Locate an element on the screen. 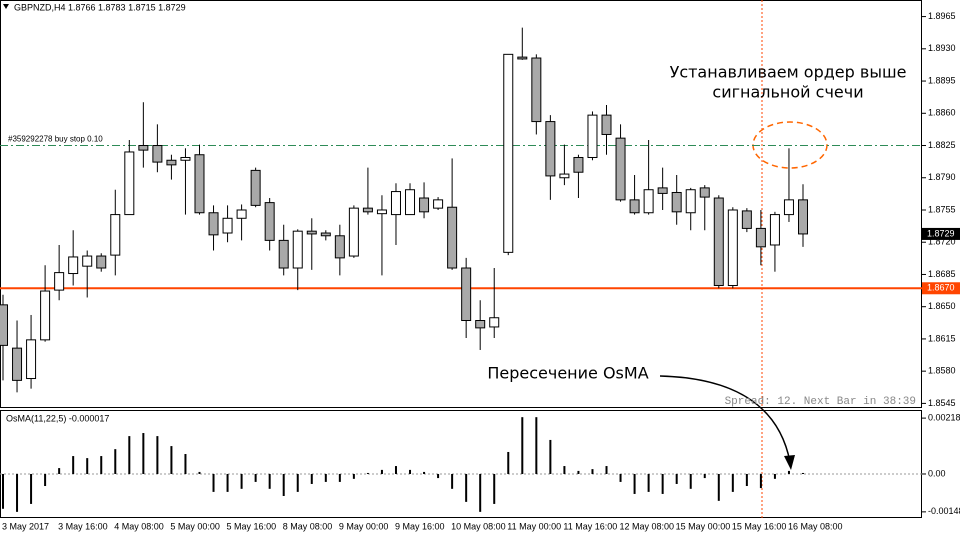 This screenshot has width=960, height=536. level-price-box is located at coordinates (941, 288).